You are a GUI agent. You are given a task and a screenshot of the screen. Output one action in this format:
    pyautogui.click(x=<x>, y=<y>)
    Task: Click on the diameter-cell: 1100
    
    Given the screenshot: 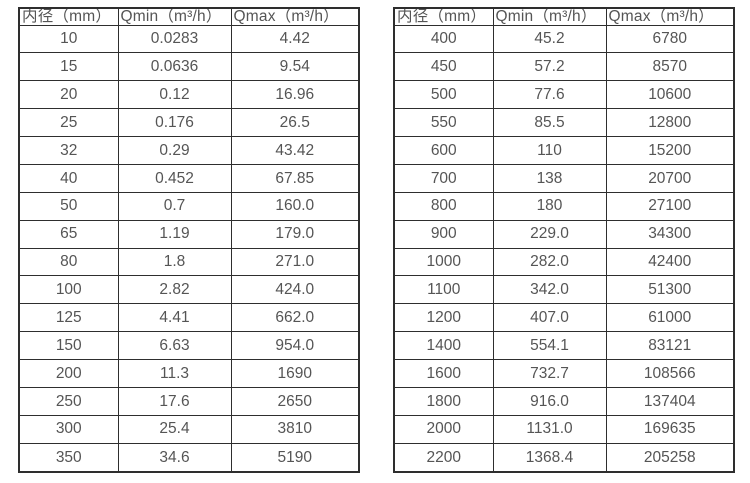 What is the action you would take?
    pyautogui.click(x=443, y=290)
    